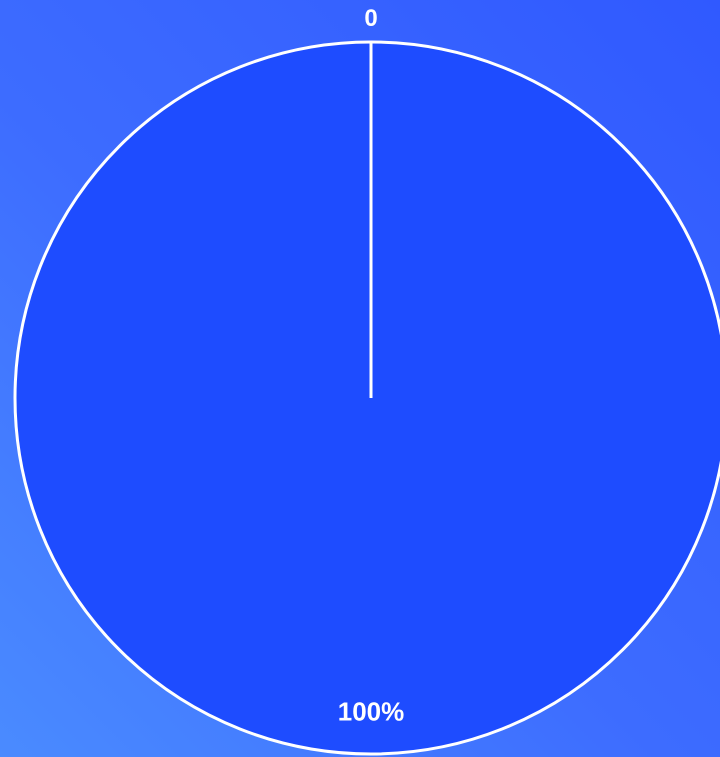  I want to click on start-tick-label: 0, so click(370, 18).